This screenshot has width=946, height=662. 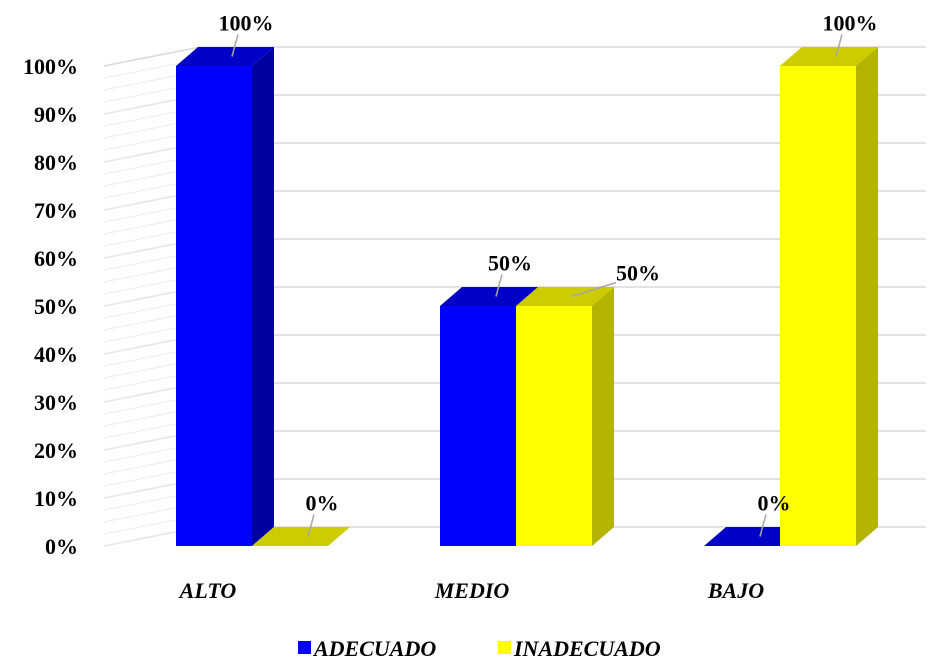 I want to click on bar-inadecuado-alto, so click(x=301, y=536).